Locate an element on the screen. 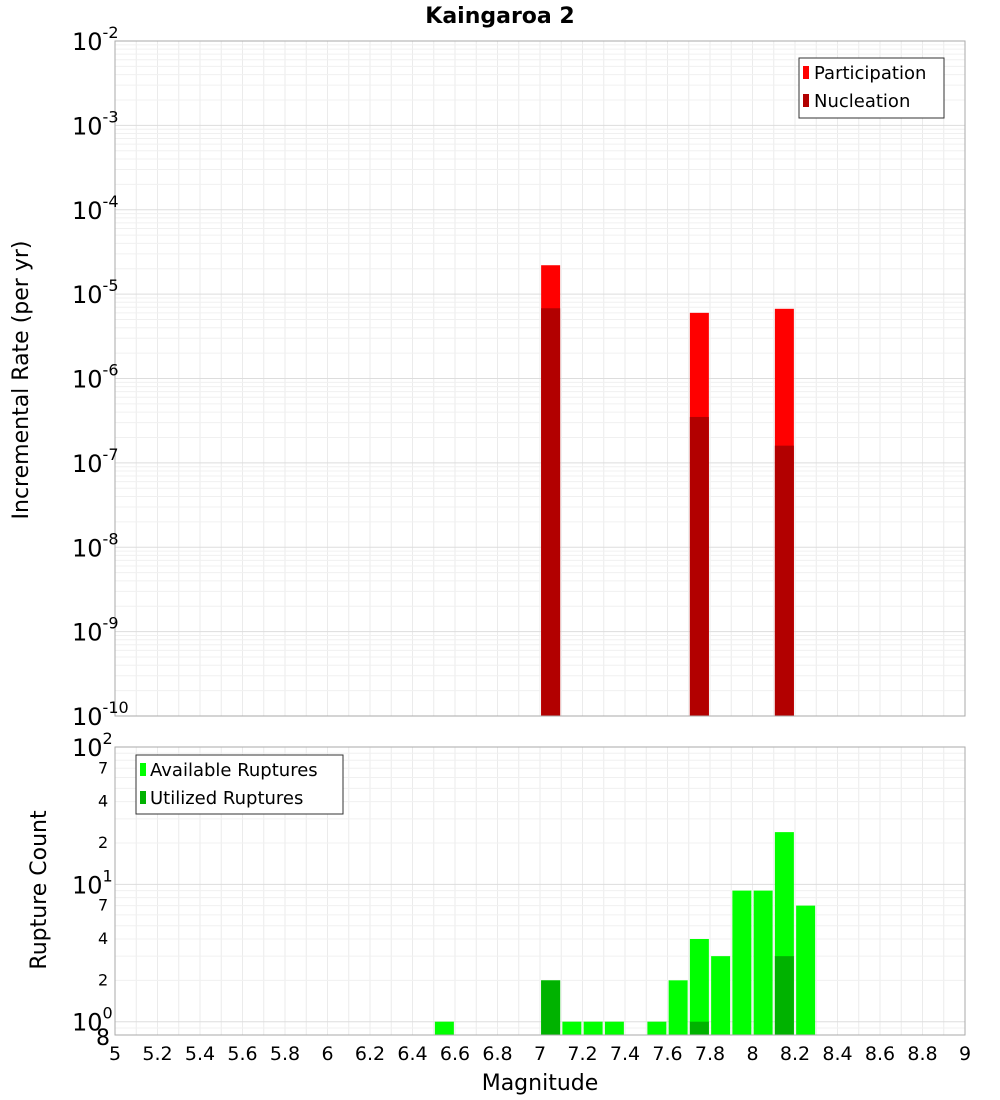 The width and height of the screenshot is (1000, 1100). y-tick-label: 10⁰ is located at coordinates (92, 1020).